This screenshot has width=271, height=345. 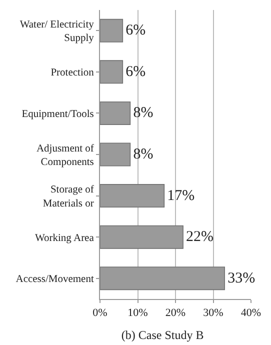 What do you see at coordinates (72, 73) in the screenshot?
I see `y-tick-label: Protection` at bounding box center [72, 73].